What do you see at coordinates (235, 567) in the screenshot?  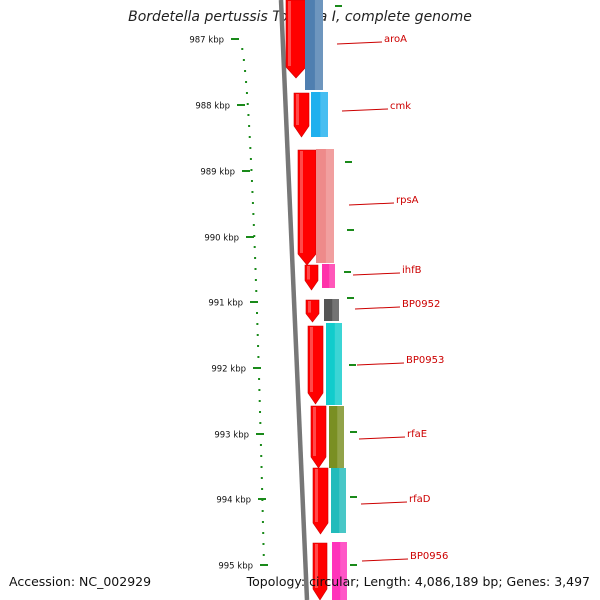 I see `ruler-tick-label: 995 kbp` at bounding box center [235, 567].